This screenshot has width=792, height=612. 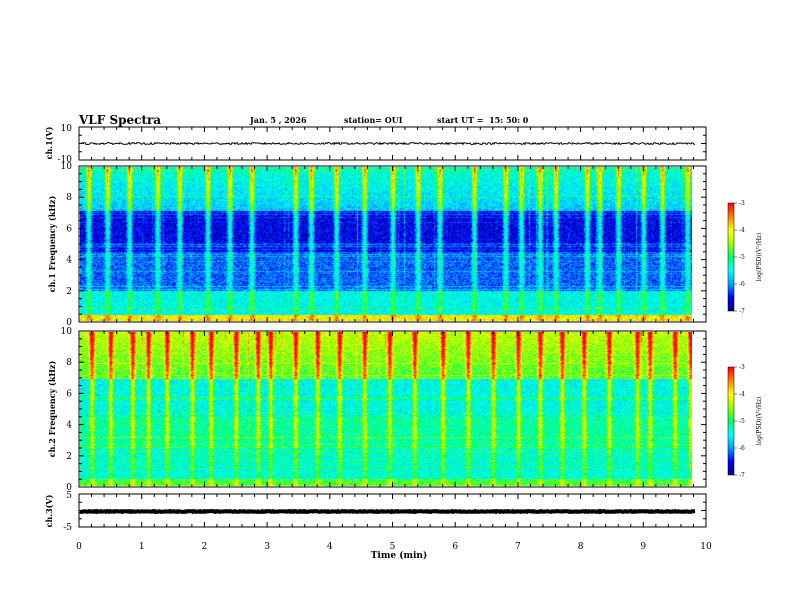 I want to click on time-tick-label: 6, so click(x=455, y=547).